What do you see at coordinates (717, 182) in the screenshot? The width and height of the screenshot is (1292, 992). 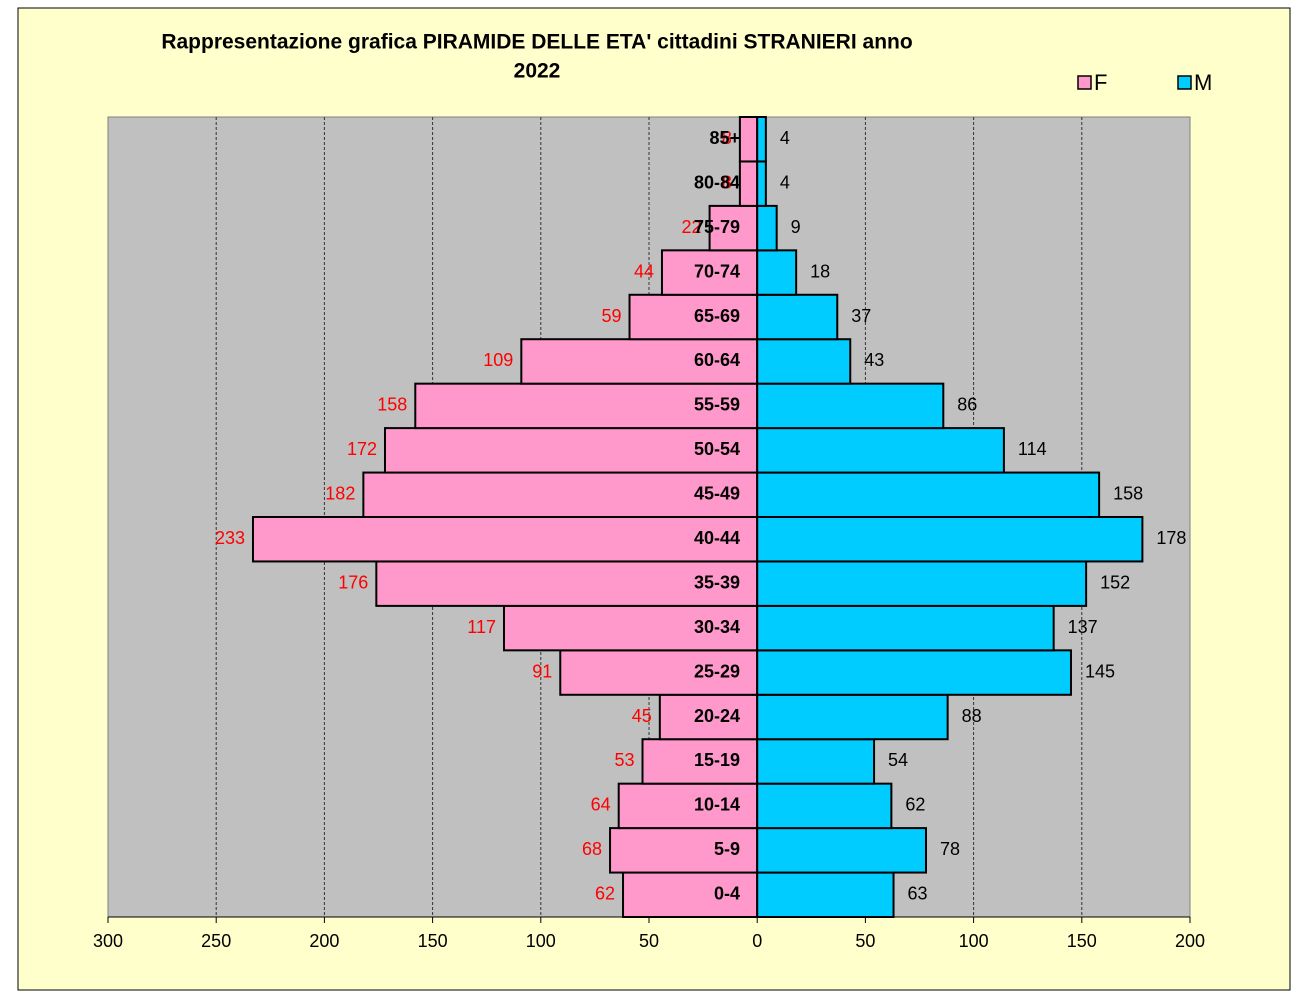 I see `category-label: 80-84` at bounding box center [717, 182].